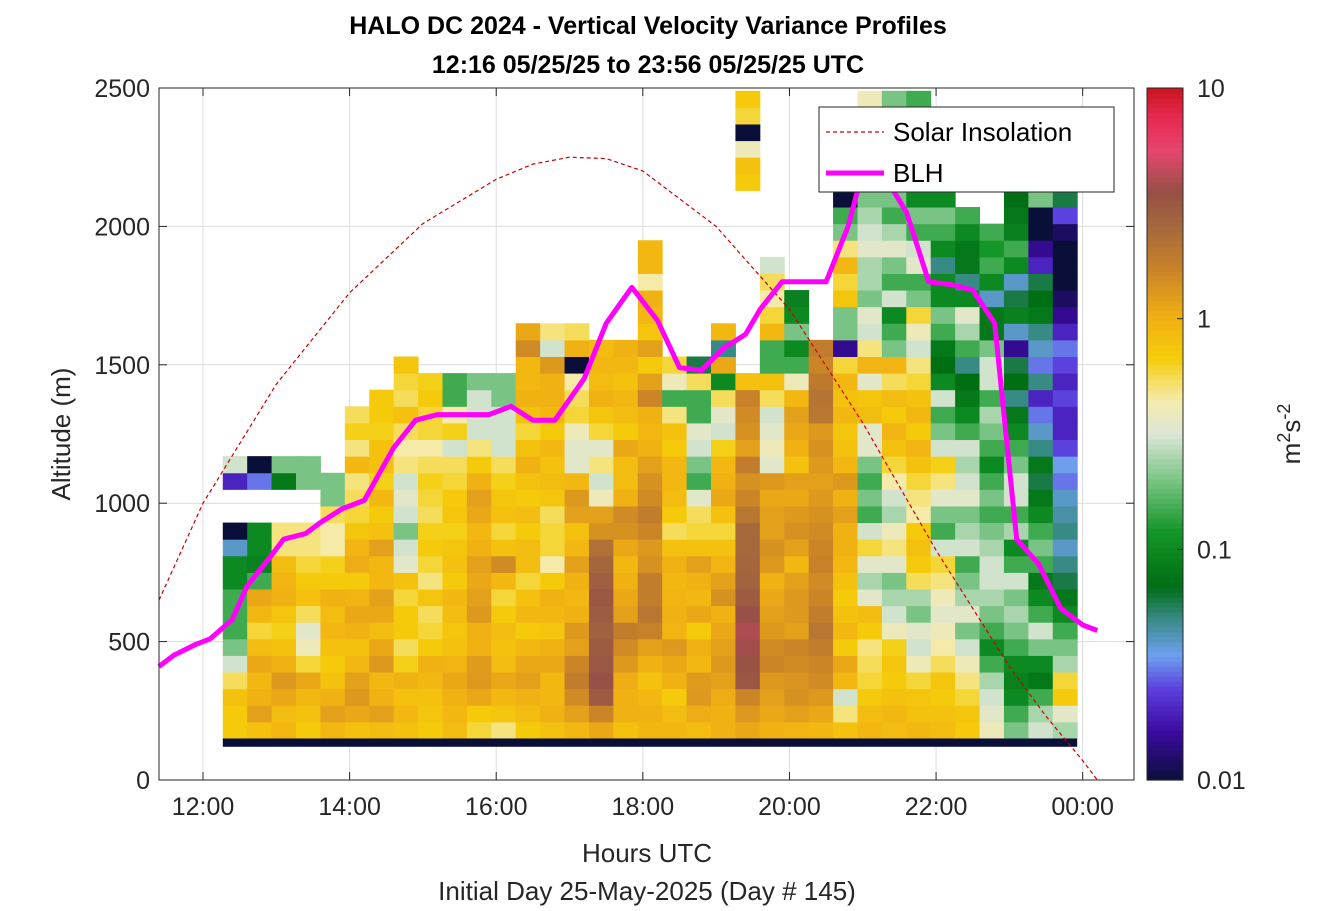 This screenshot has width=1343, height=911. Describe the element at coordinates (1221, 781) in the screenshot. I see `colorbar-tick-label: 0.01` at that location.